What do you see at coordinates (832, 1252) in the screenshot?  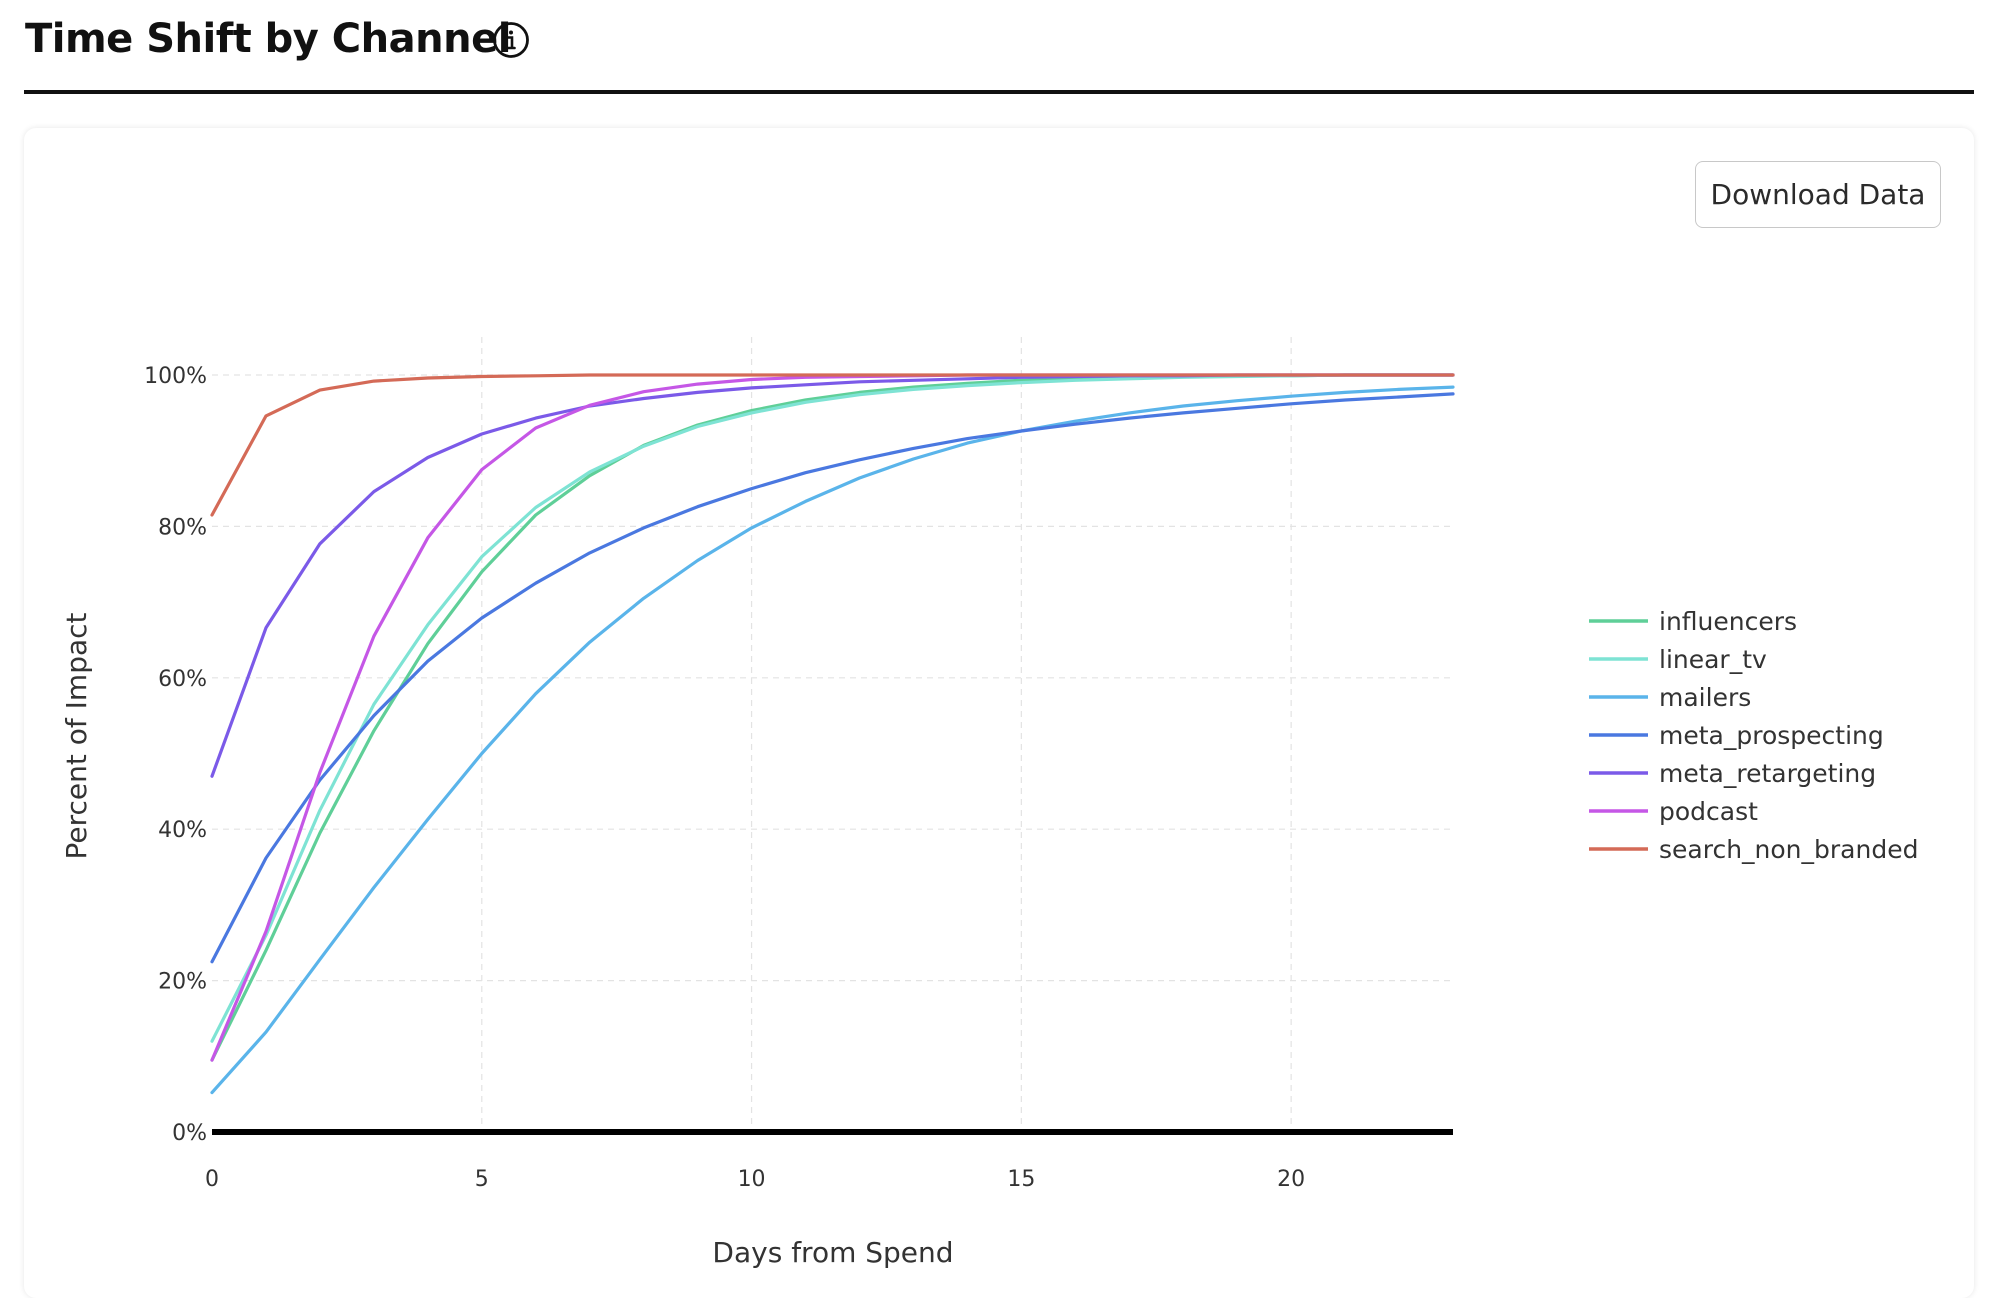 I see `x-axis-label: Days from Spend` at bounding box center [832, 1252].